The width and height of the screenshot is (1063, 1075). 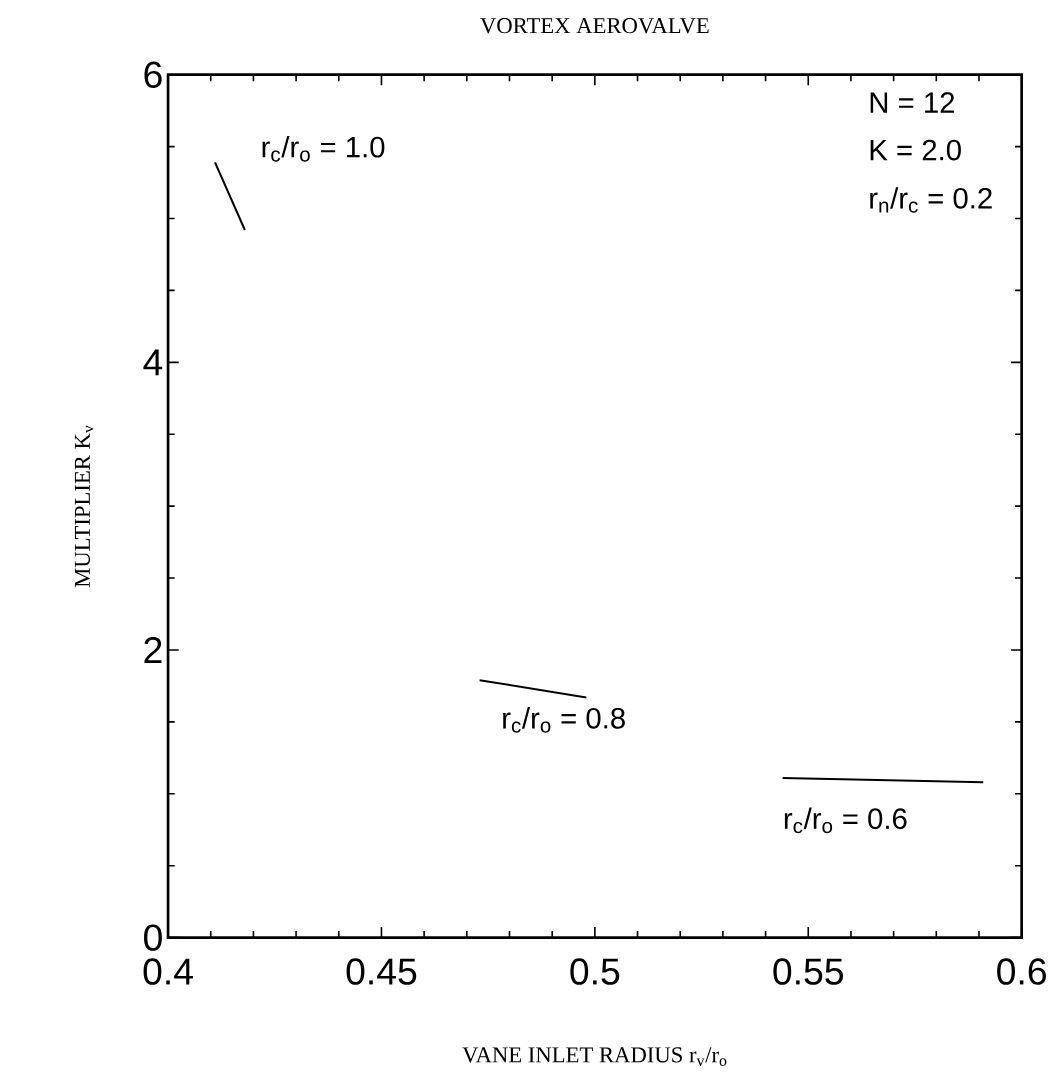 I want to click on chart-title: VORTEX AEROVALVE, so click(x=594, y=26).